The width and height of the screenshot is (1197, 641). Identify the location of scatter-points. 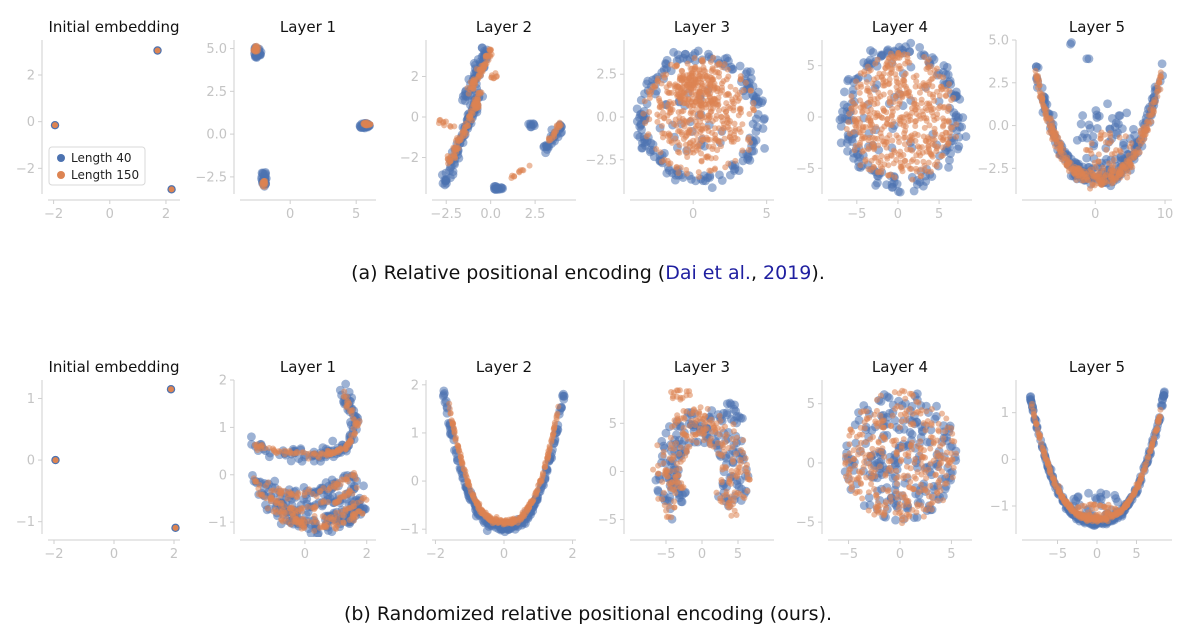
(900, 457).